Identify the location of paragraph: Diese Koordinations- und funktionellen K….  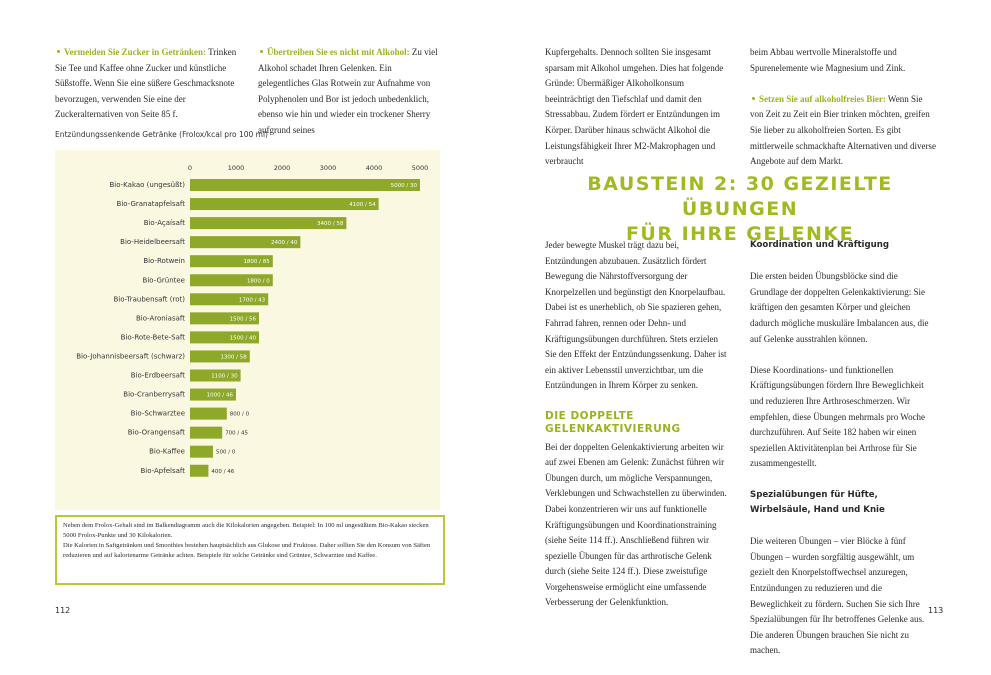
(843, 417).